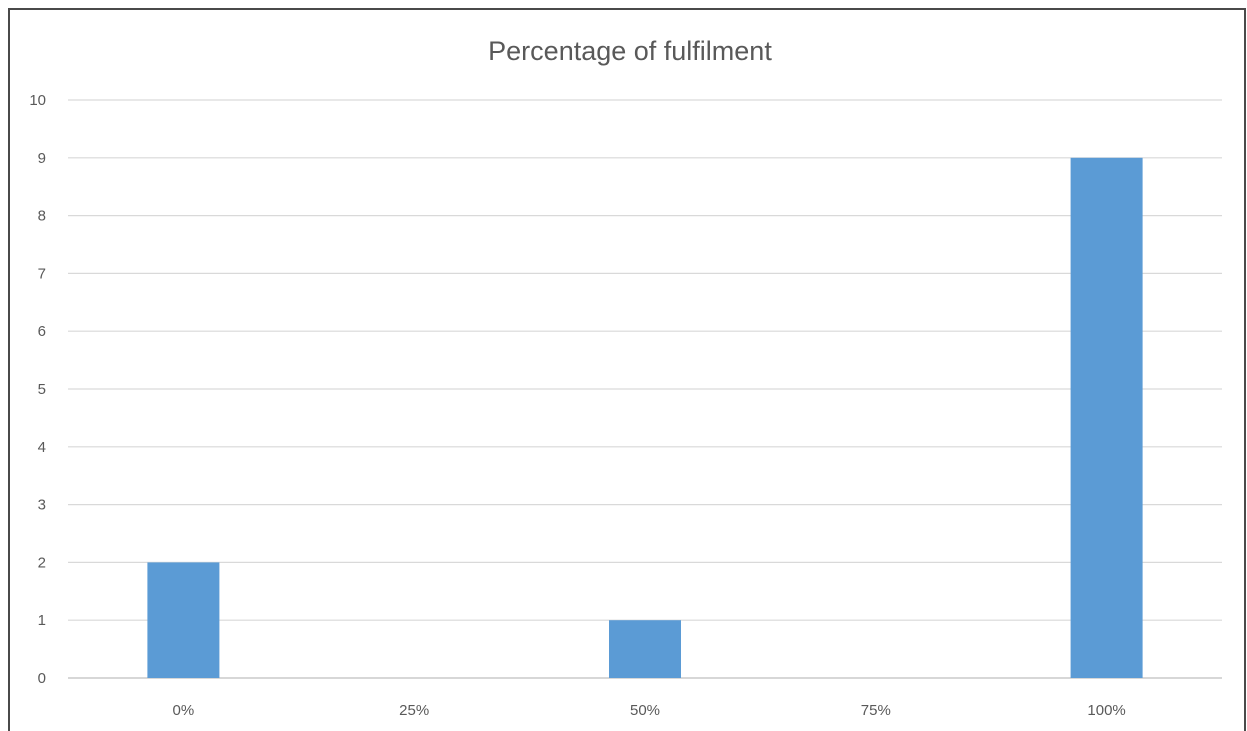 Image resolution: width=1247 pixels, height=731 pixels. Describe the element at coordinates (42, 505) in the screenshot. I see `y-tick-label: 3` at that location.